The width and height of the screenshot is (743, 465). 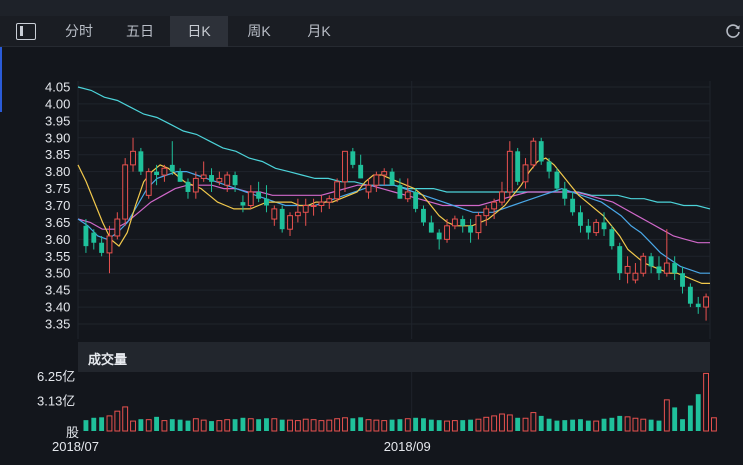 I want to click on refresh-icon, so click(x=733, y=31).